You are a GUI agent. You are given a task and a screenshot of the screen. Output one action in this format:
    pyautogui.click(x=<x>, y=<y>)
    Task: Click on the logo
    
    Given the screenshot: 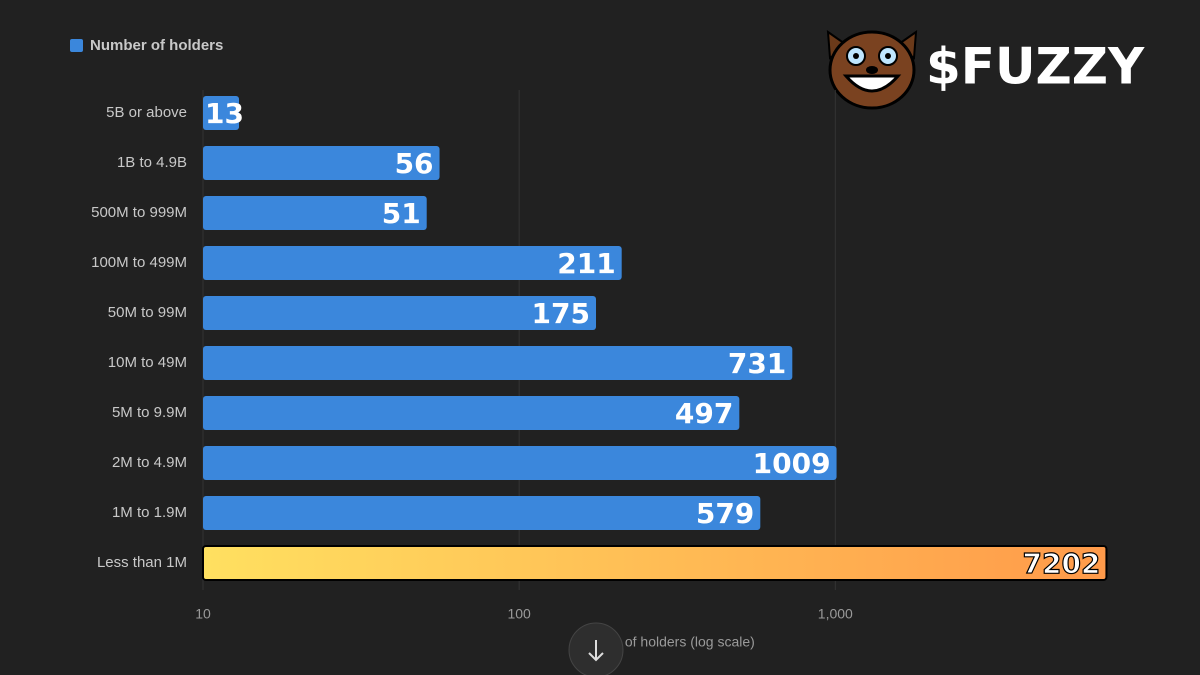 What is the action you would take?
    pyautogui.click(x=872, y=69)
    